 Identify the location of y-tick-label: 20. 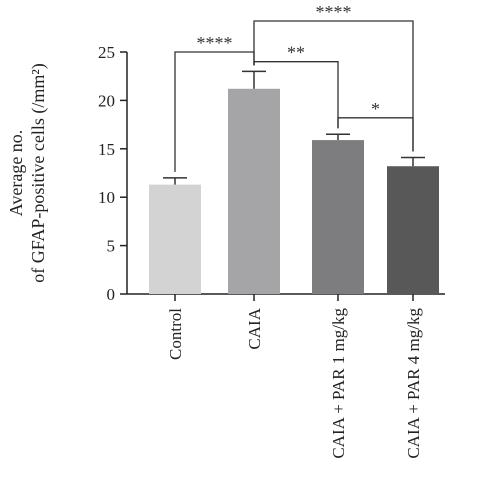
(106, 100).